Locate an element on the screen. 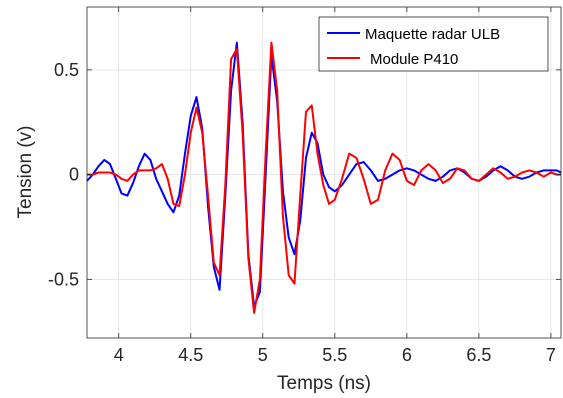 The image size is (563, 398). legend-box is located at coordinates (433, 44).